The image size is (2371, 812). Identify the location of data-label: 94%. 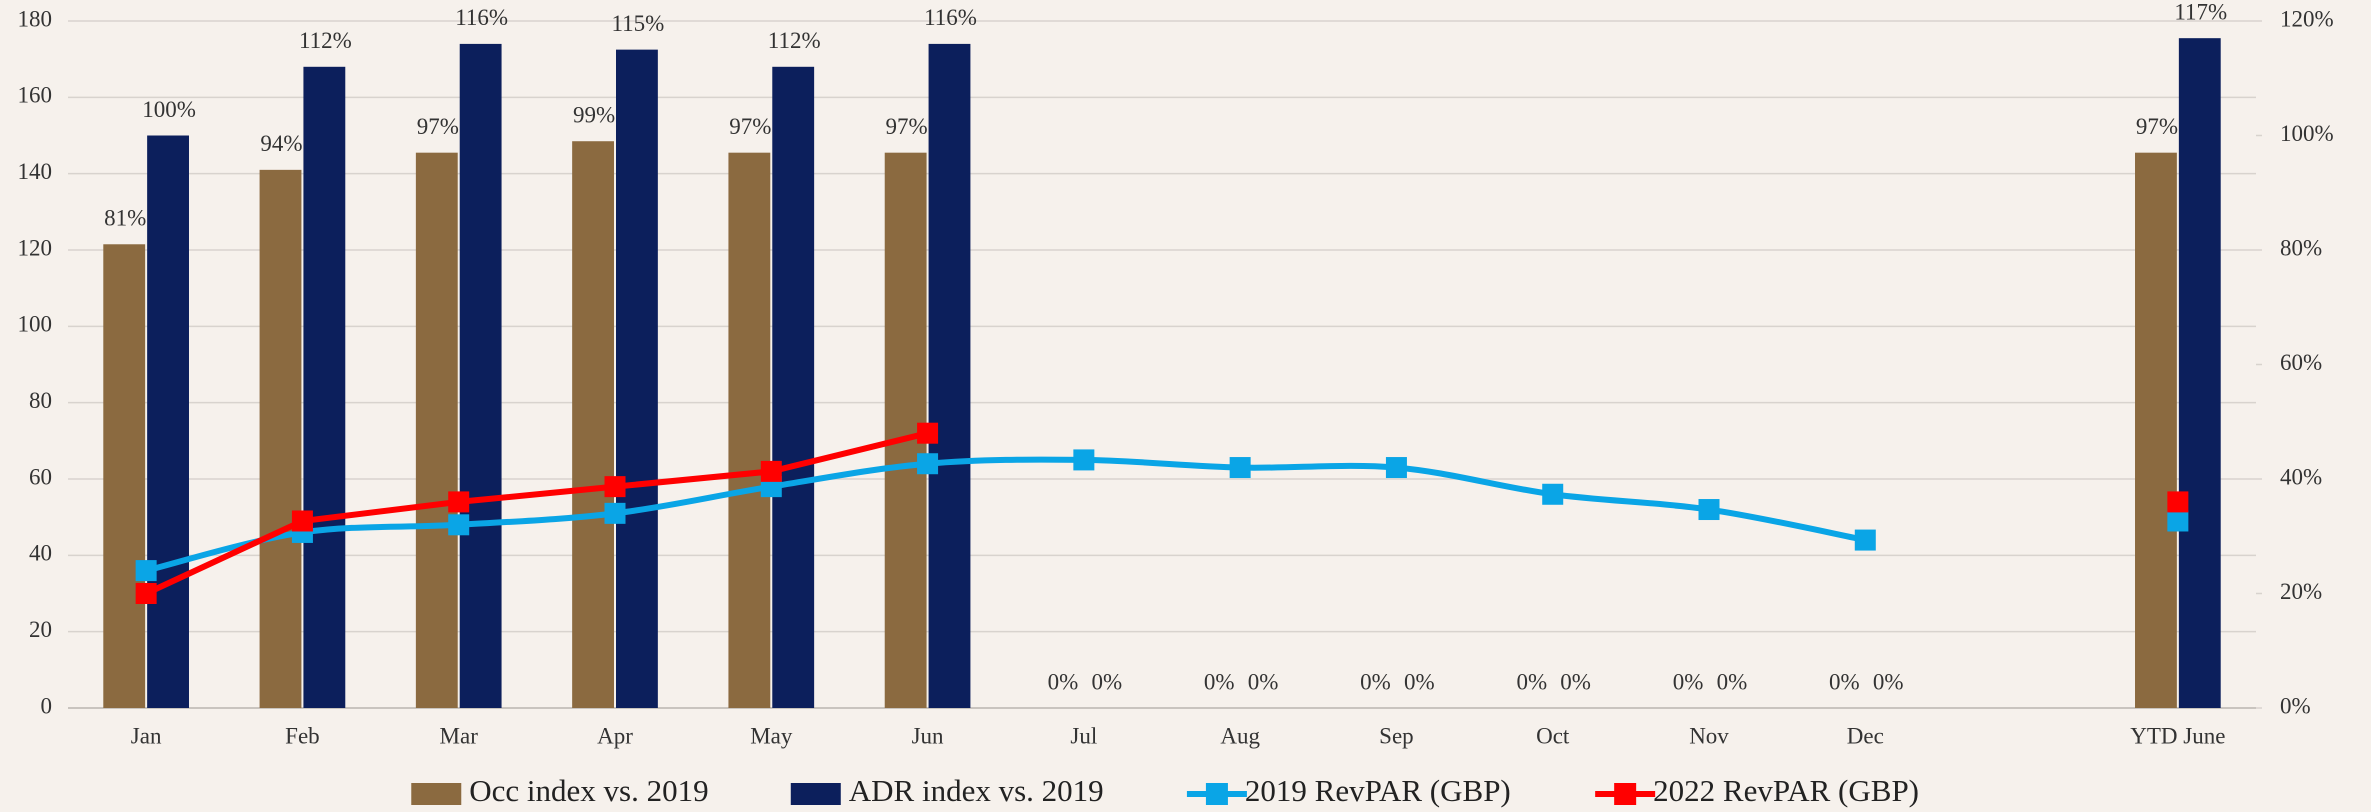
(281, 143).